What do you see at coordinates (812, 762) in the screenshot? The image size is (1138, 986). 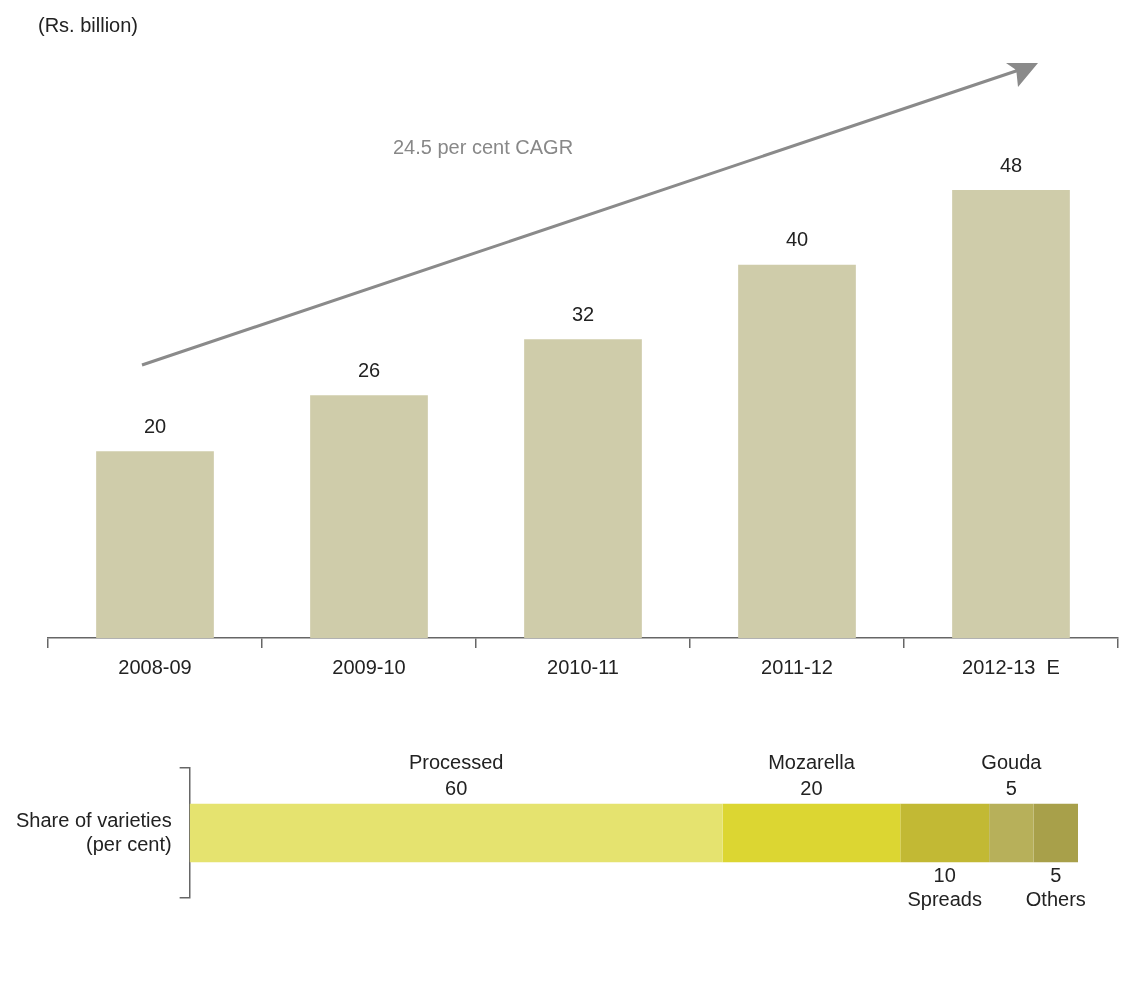 I see `series-label: Mozarella` at bounding box center [812, 762].